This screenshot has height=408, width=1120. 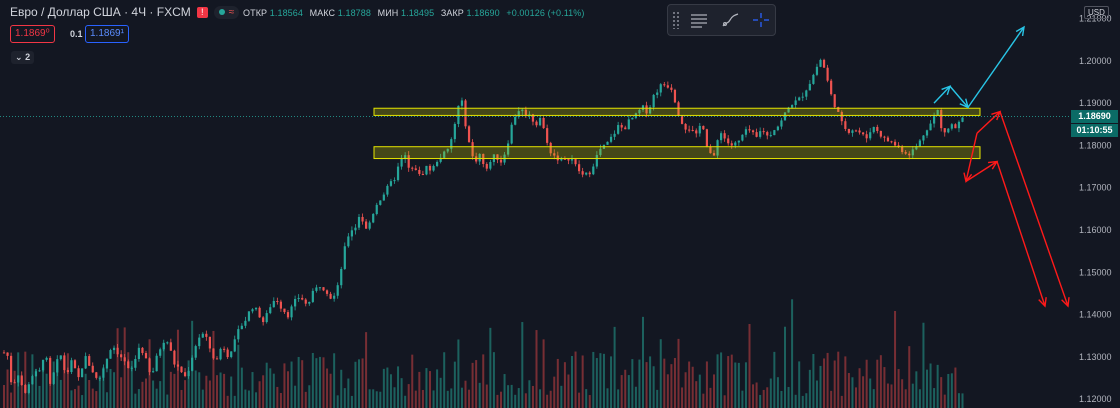 What do you see at coordinates (677, 111) in the screenshot?
I see `zone-rect` at bounding box center [677, 111].